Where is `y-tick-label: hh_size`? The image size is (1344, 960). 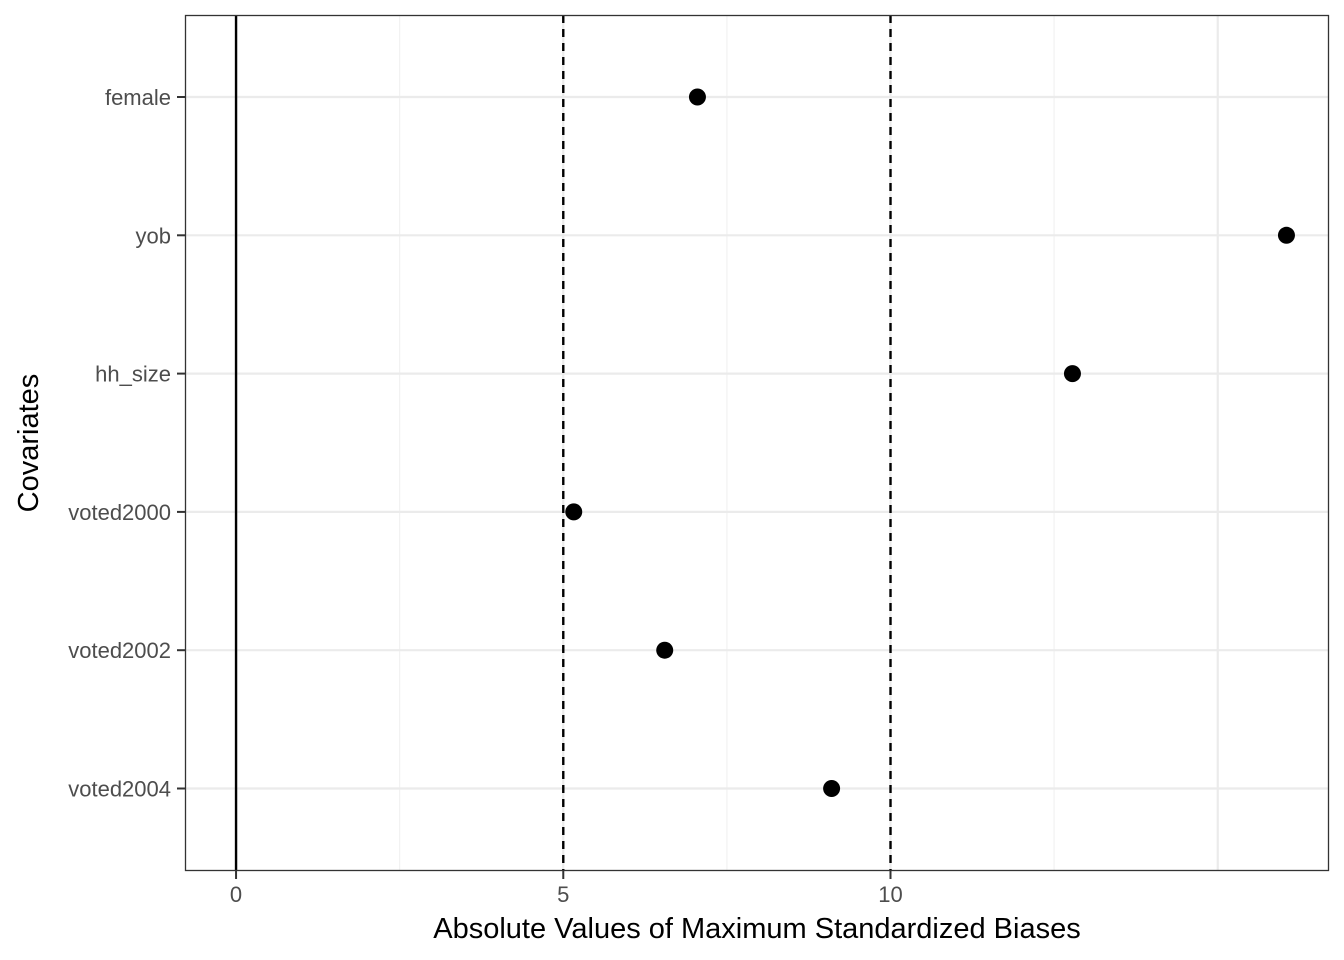
y-tick-label: hh_size is located at coordinates (133, 374).